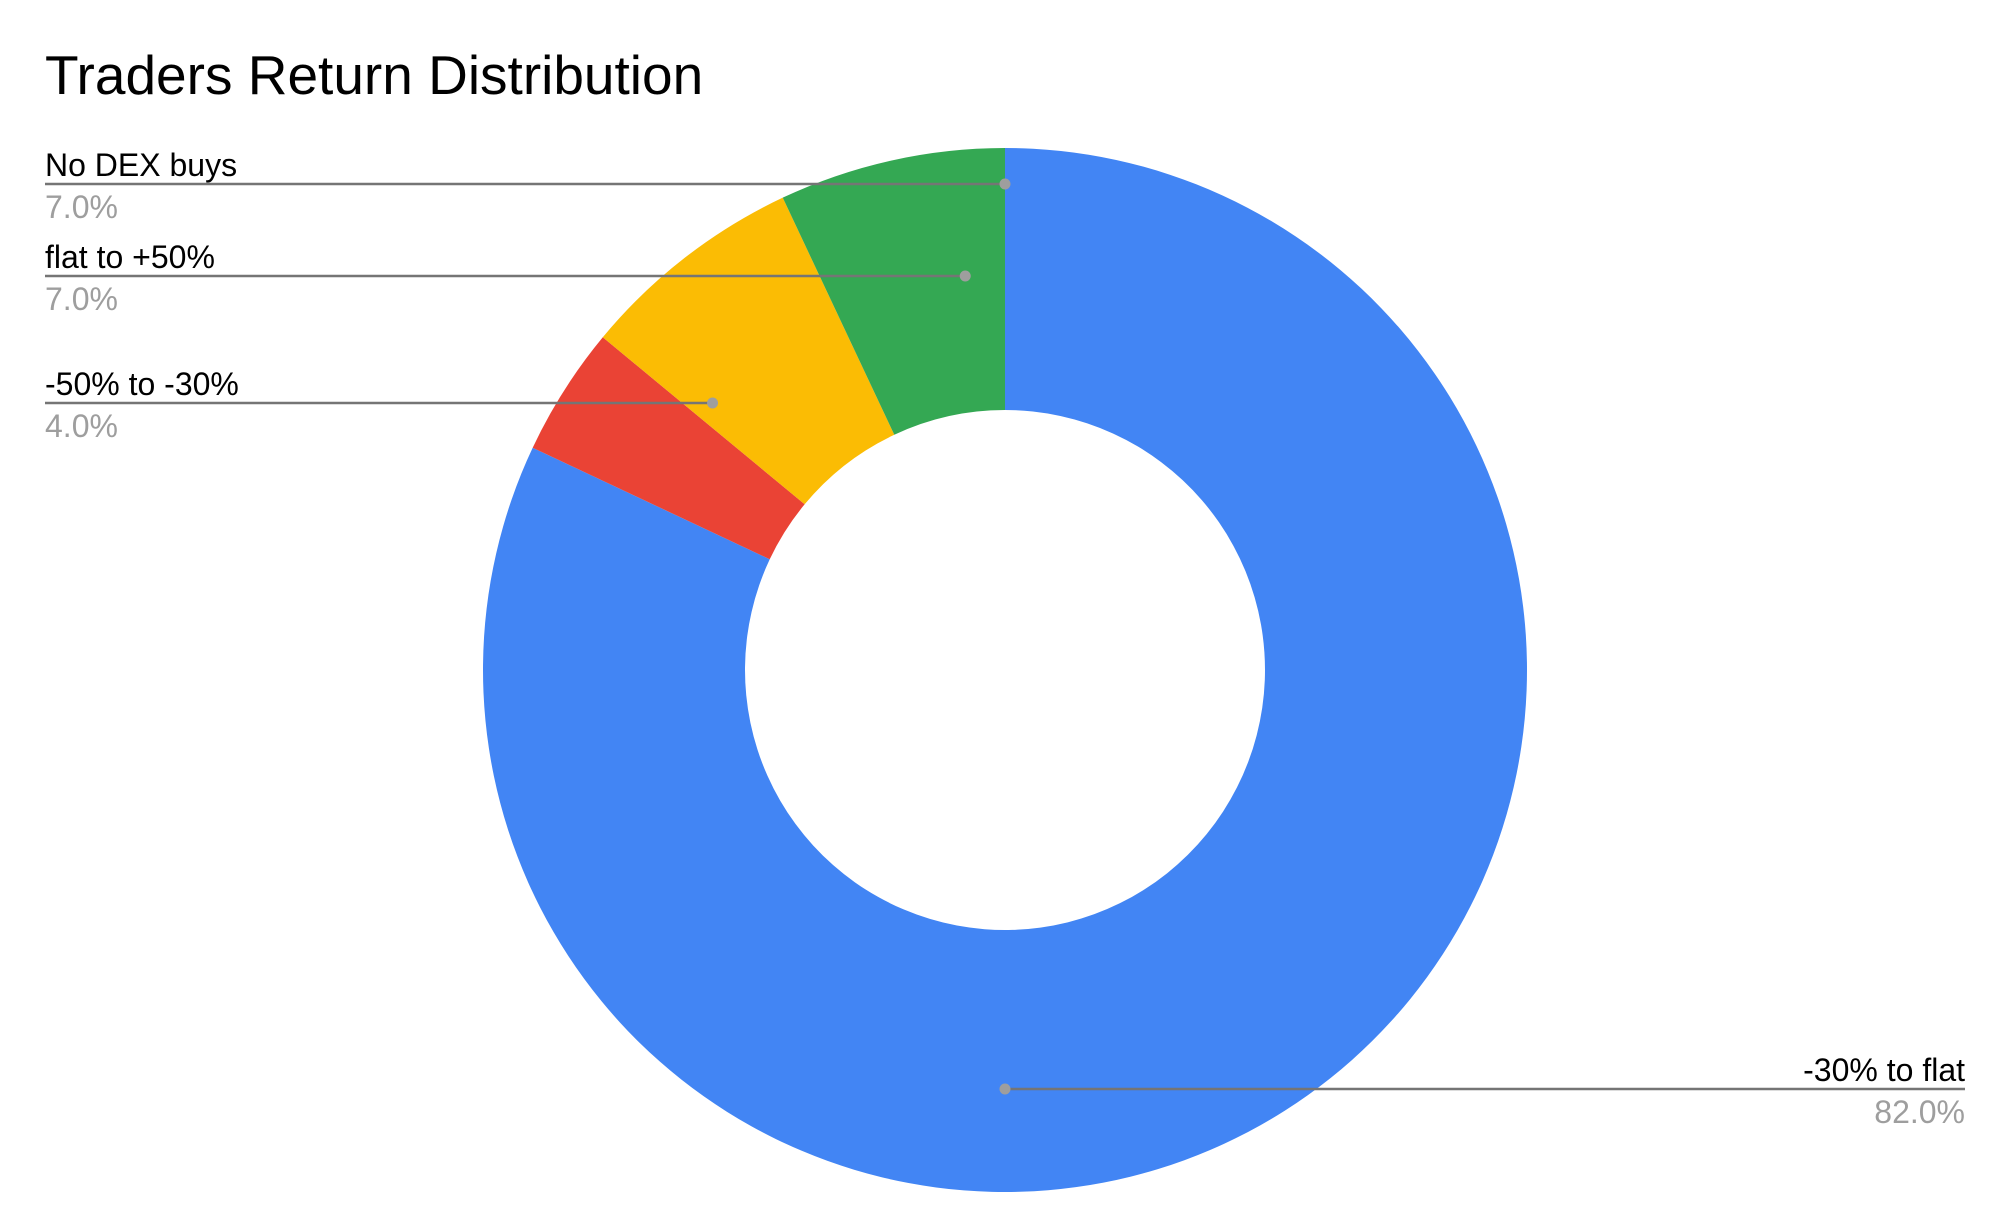 This screenshot has width=2000, height=1232. I want to click on chart-title: Traders Return Distribution, so click(374, 75).